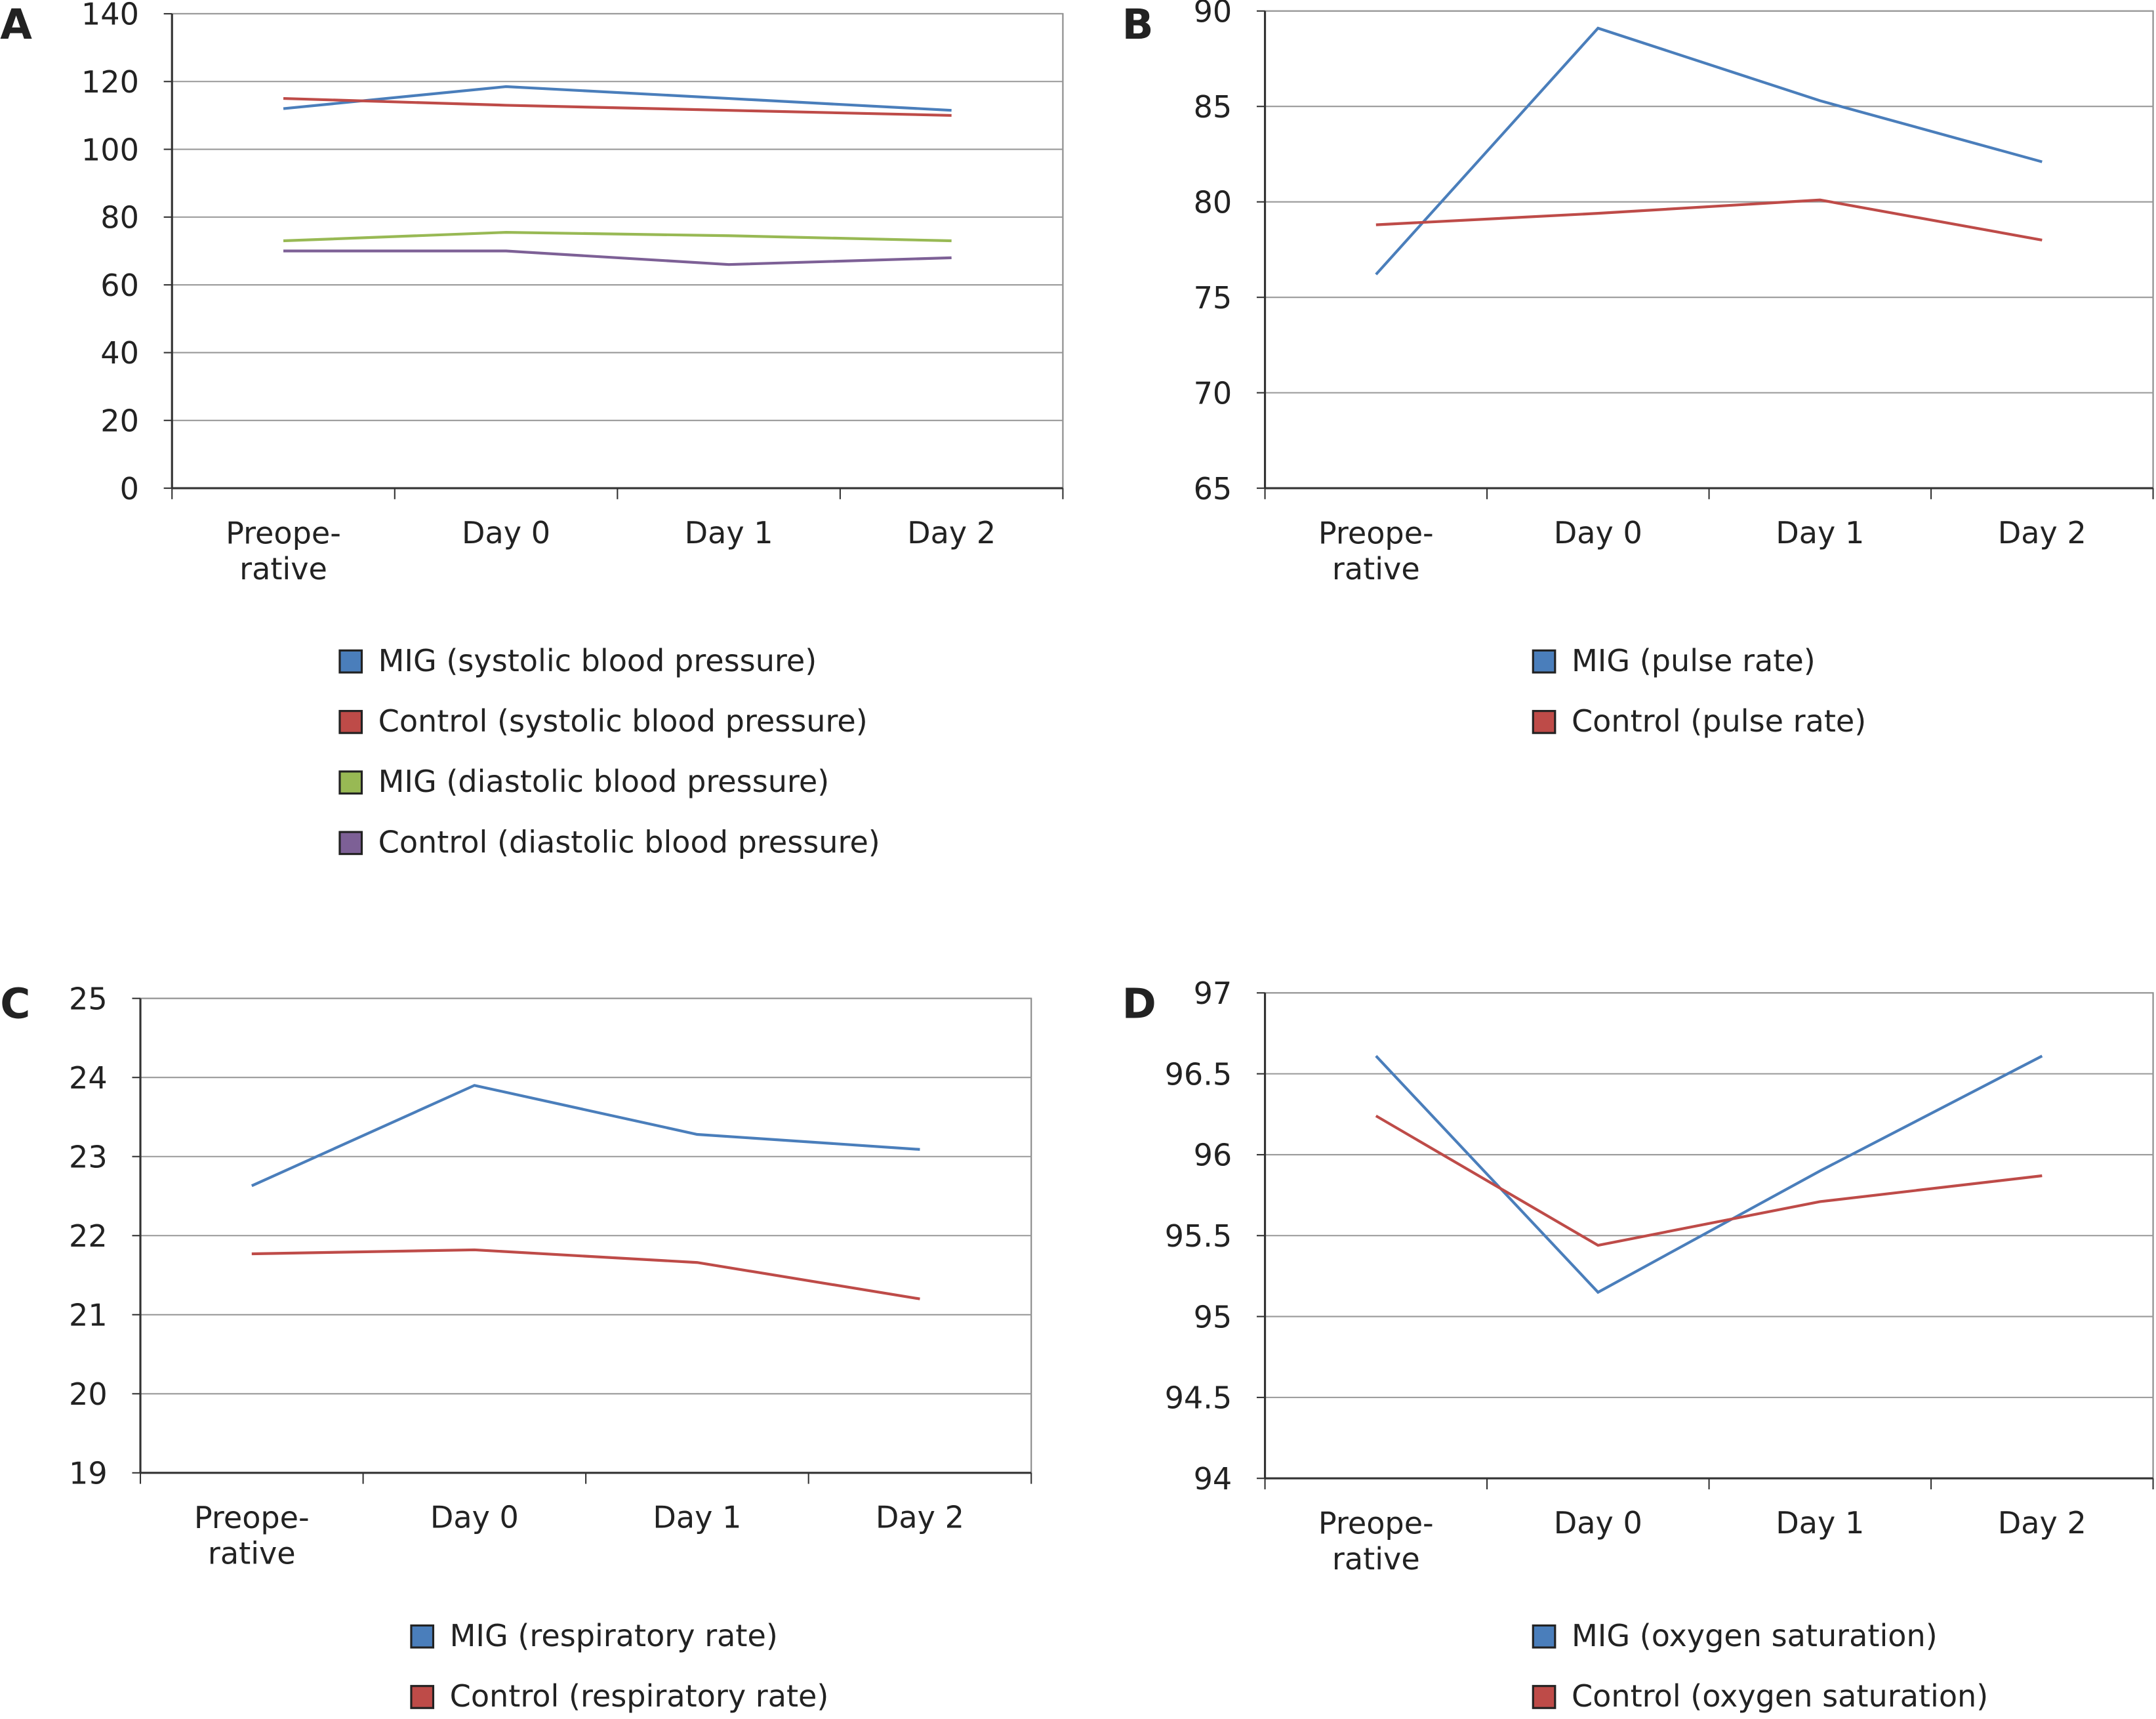 The height and width of the screenshot is (1719, 2156). What do you see at coordinates (15, 1003) in the screenshot?
I see `panel-label: C` at bounding box center [15, 1003].